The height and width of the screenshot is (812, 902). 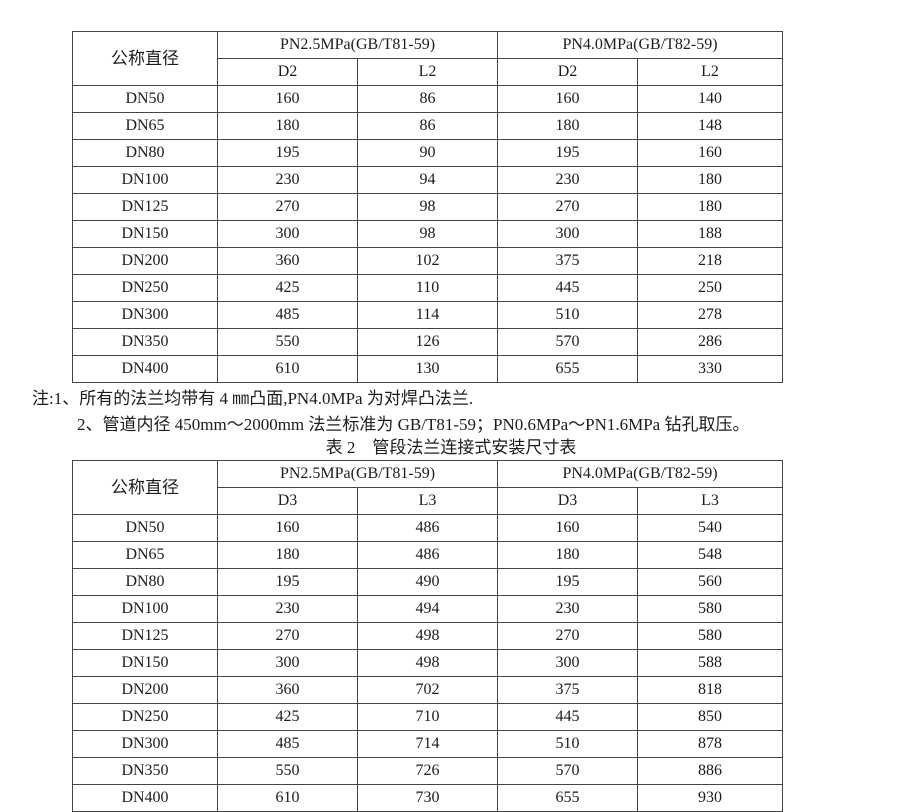 I want to click on row-header-cell: DN80, so click(x=145, y=582).